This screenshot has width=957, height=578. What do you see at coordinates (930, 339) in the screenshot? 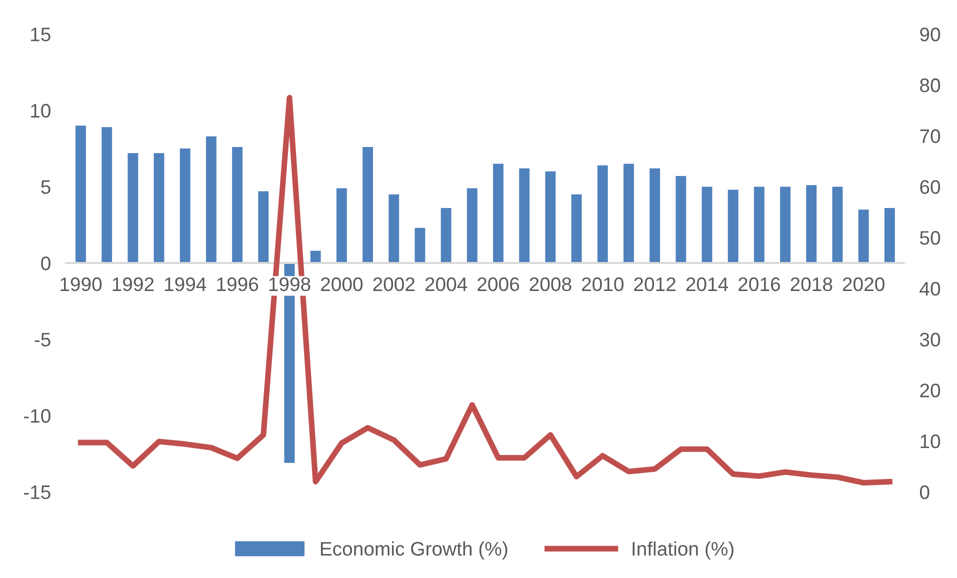
I see `y2-tick-label: 30` at bounding box center [930, 339].